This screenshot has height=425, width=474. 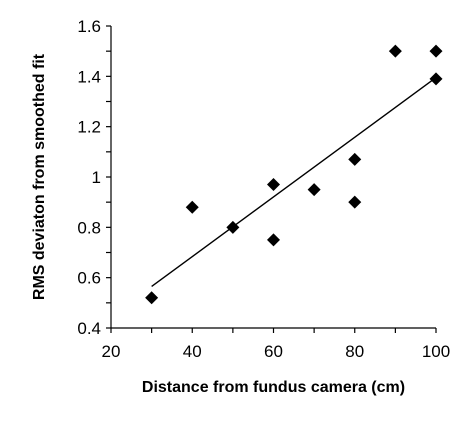 What do you see at coordinates (436, 351) in the screenshot?
I see `x-tick-label: 100` at bounding box center [436, 351].